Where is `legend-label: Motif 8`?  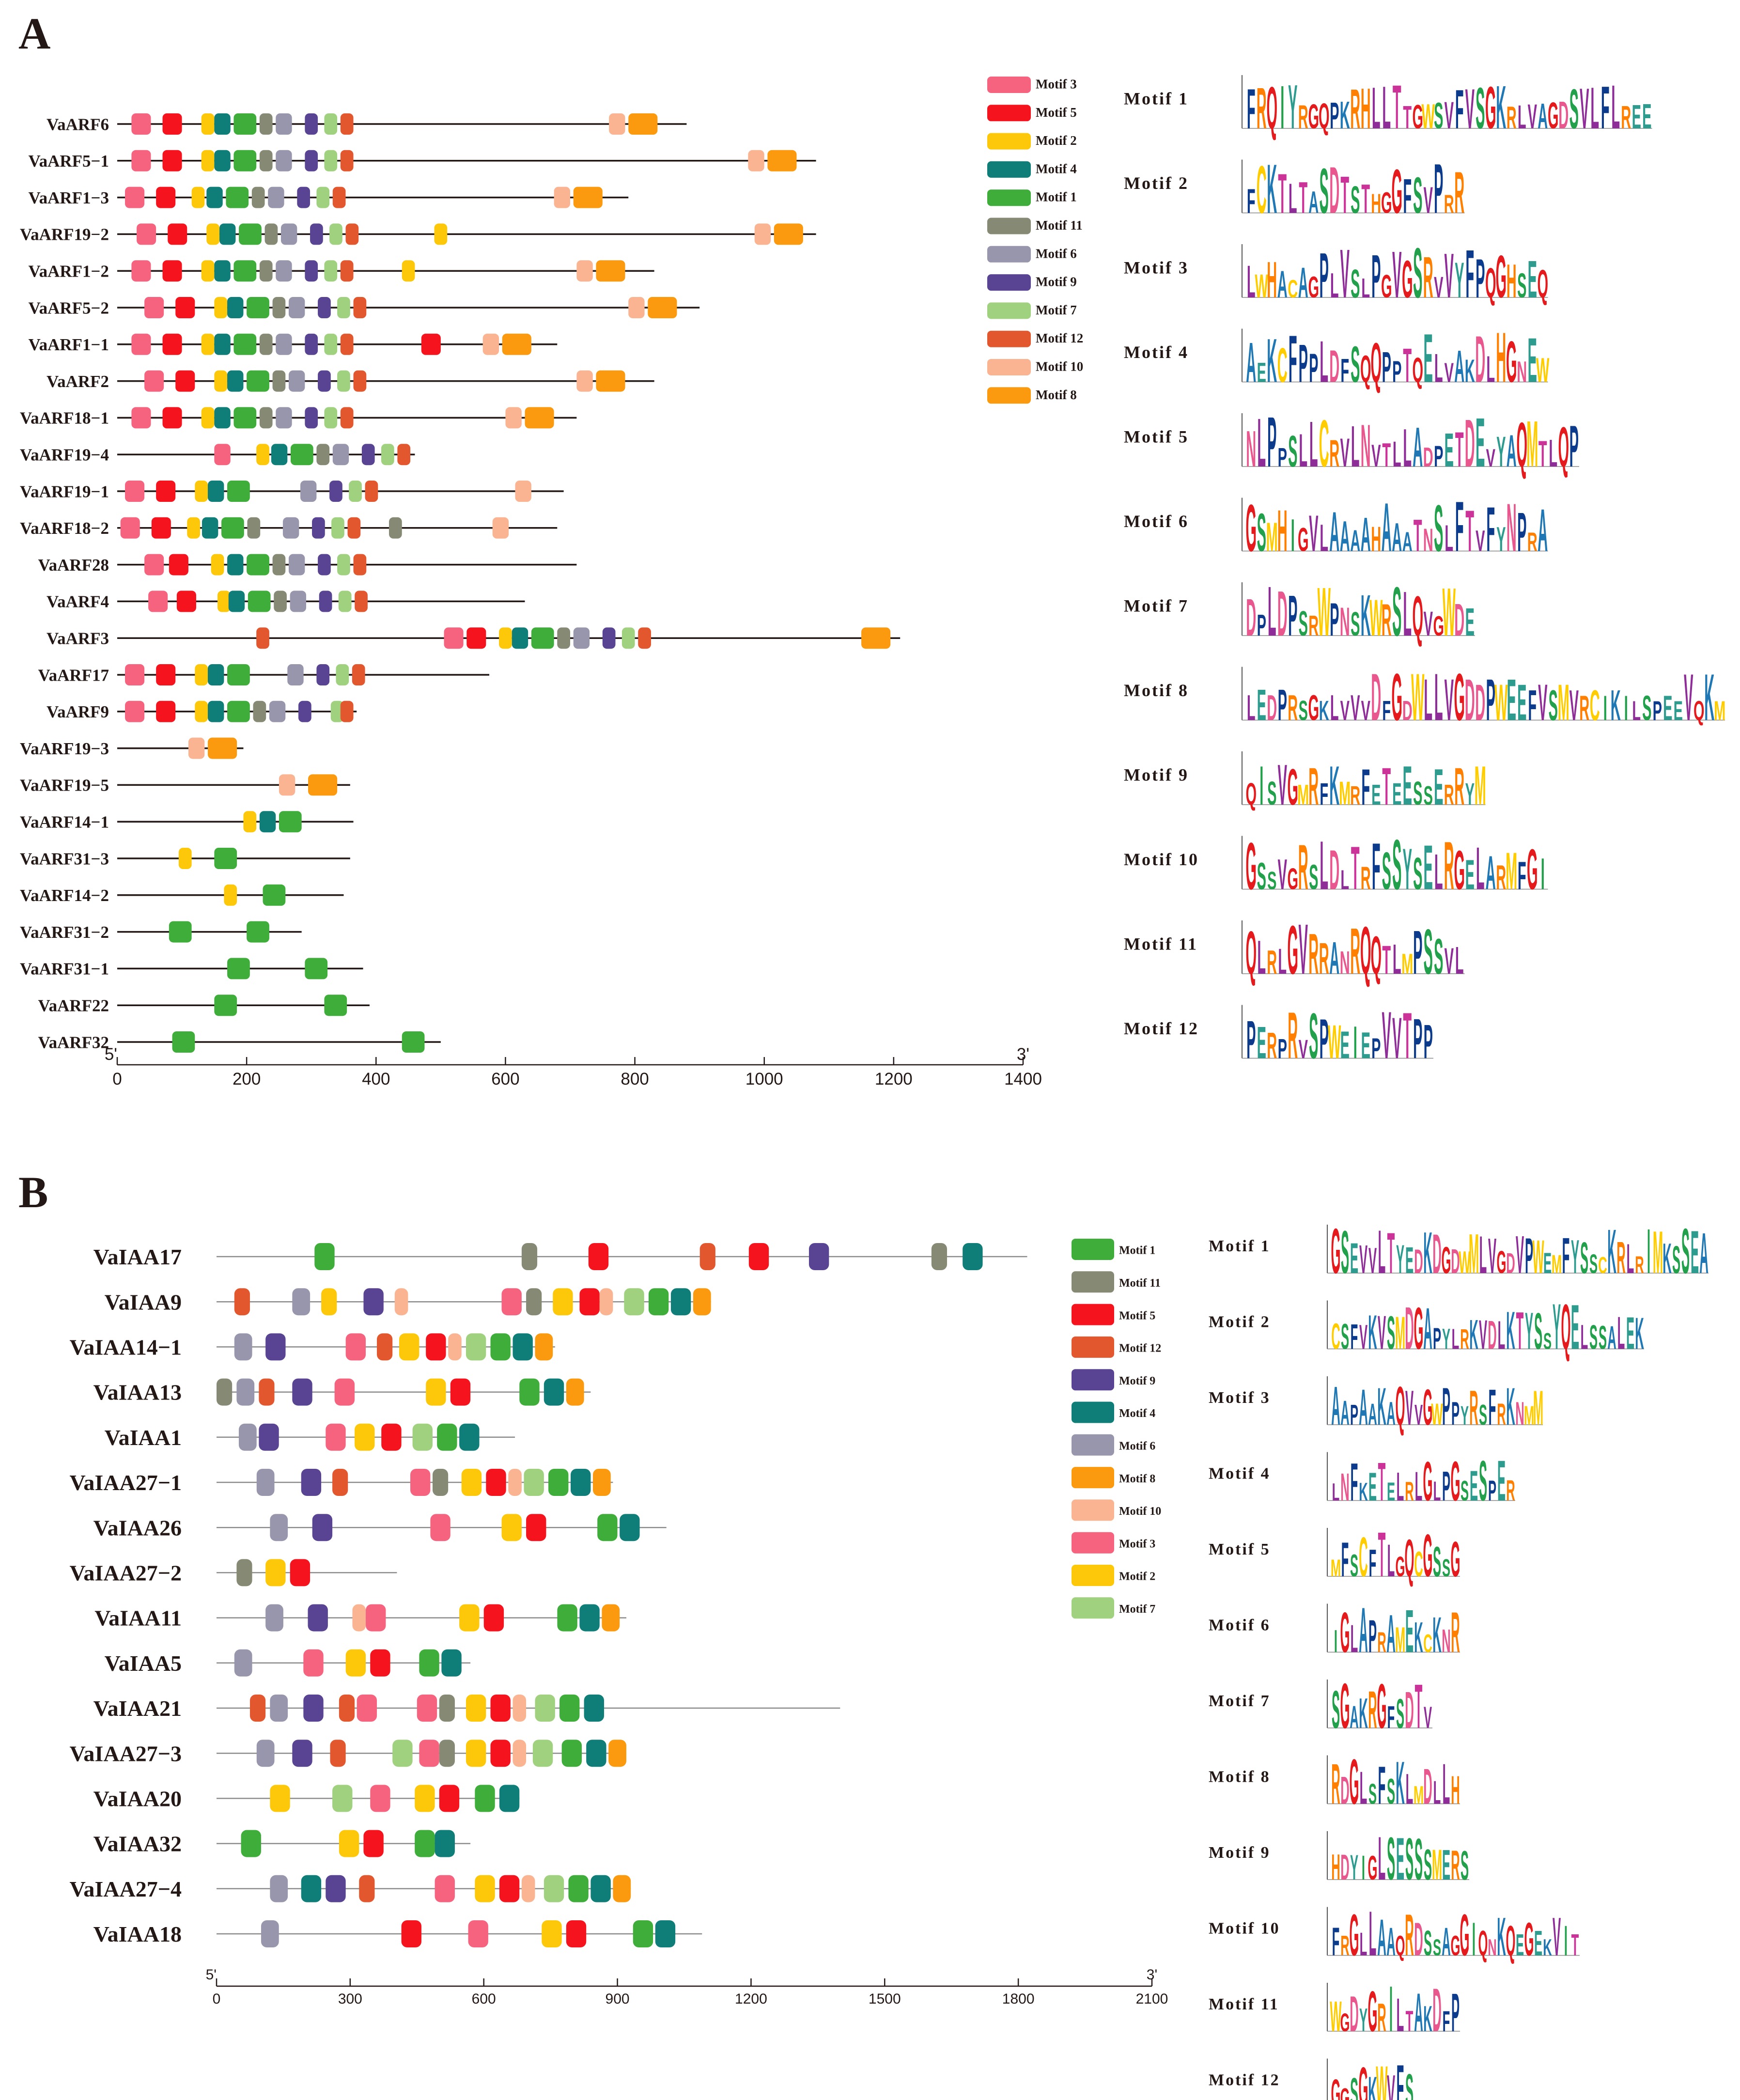 legend-label: Motif 8 is located at coordinates (1056, 395).